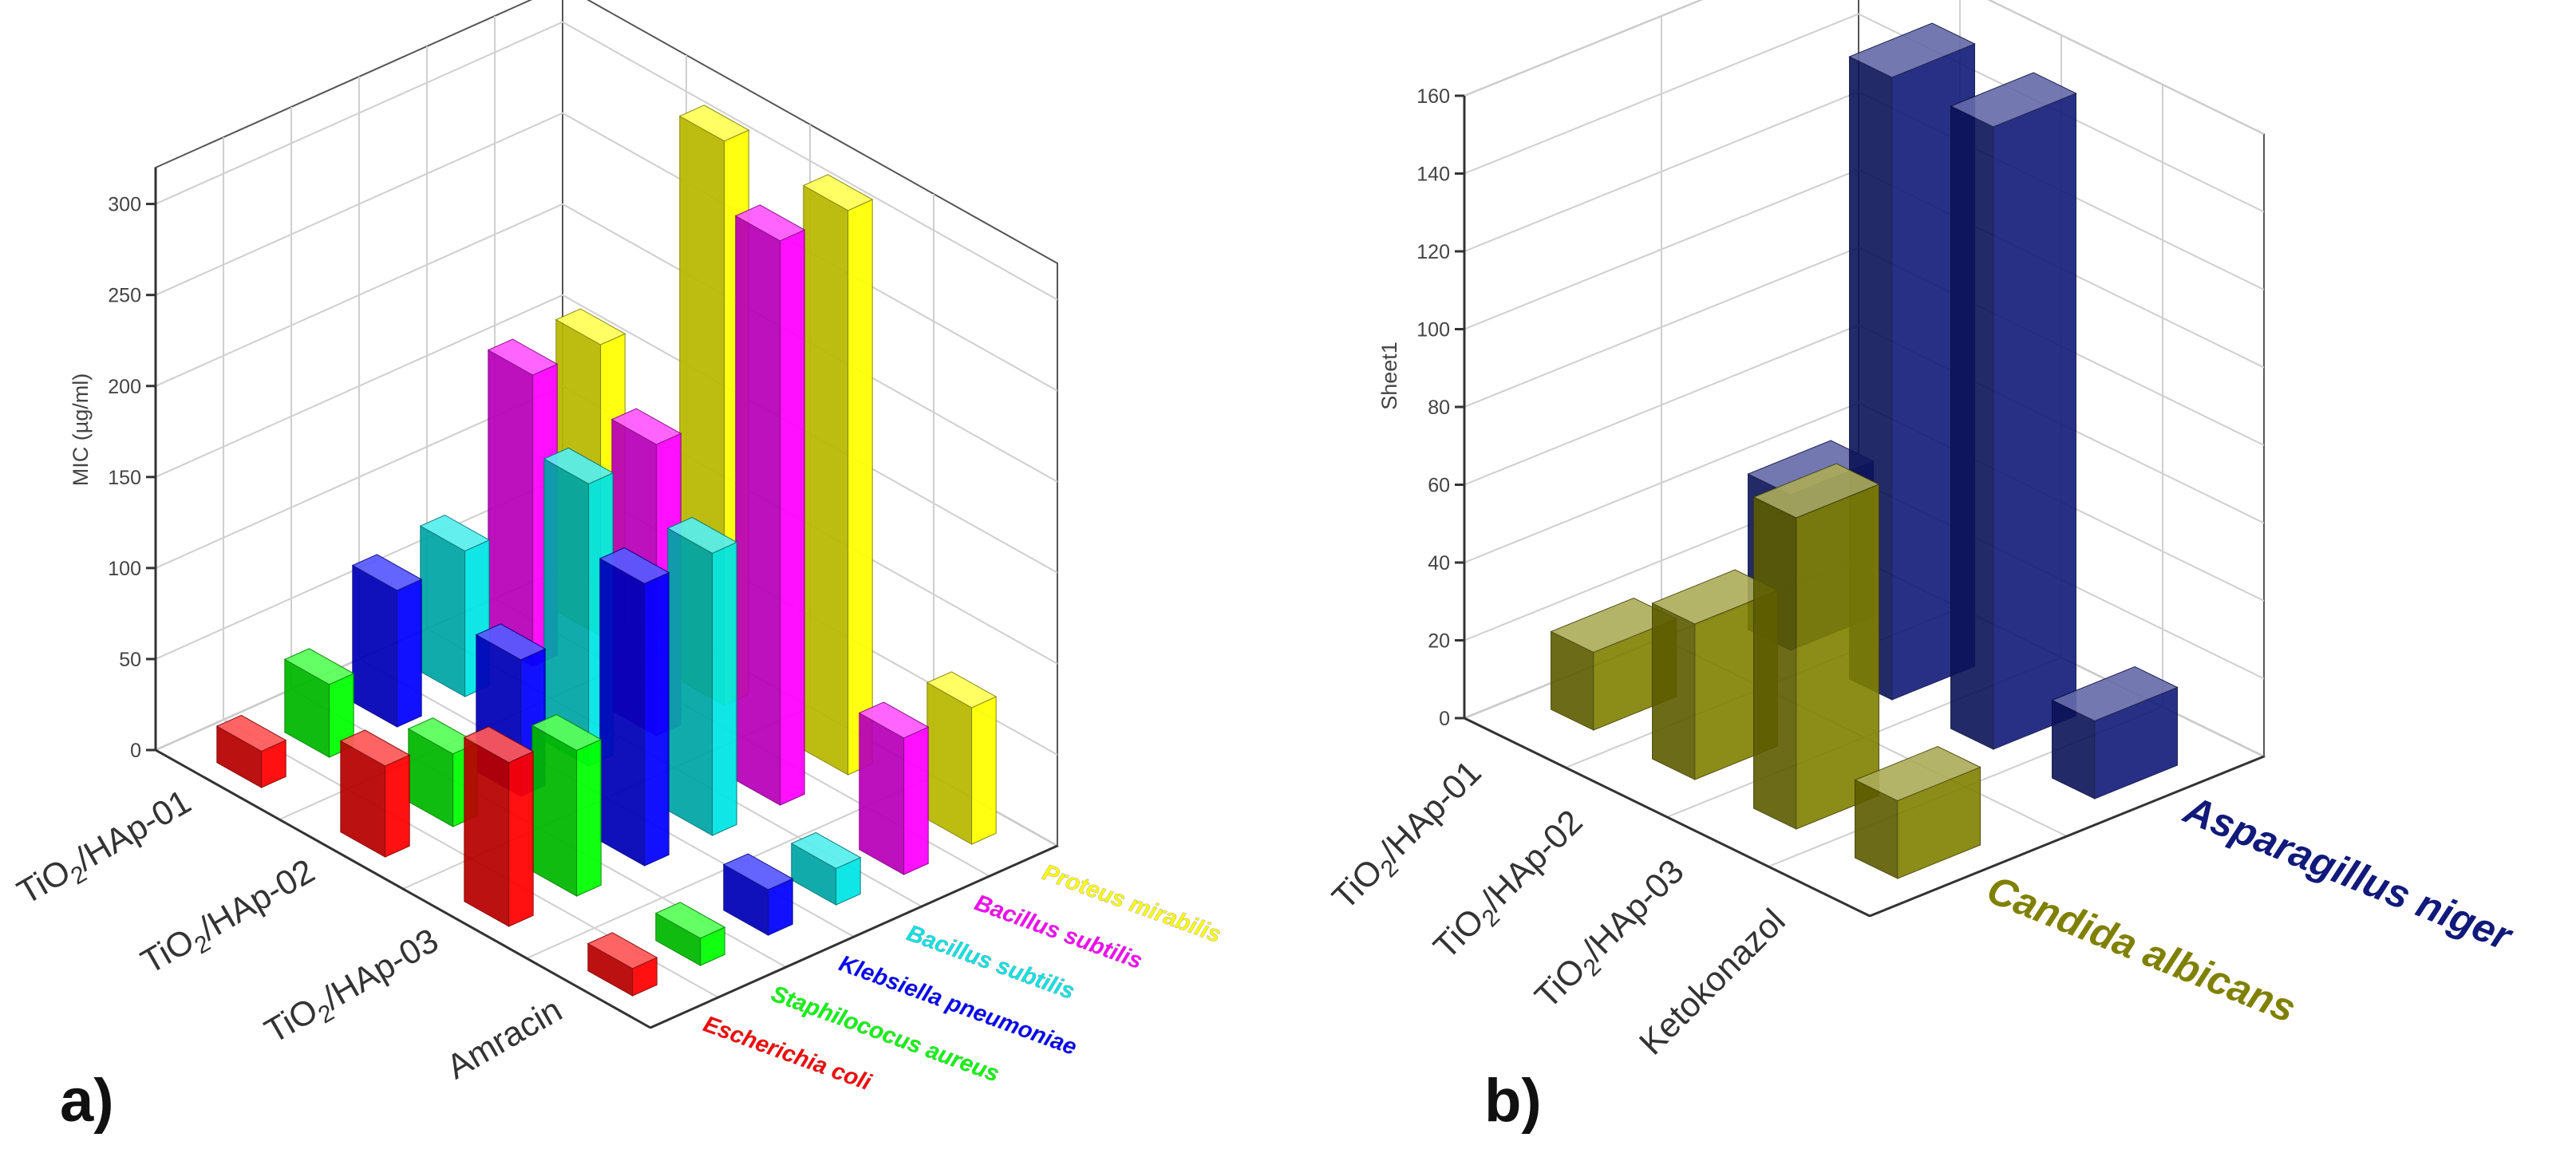  Describe the element at coordinates (1439, 486) in the screenshot. I see `z-tick-label: 60` at that location.